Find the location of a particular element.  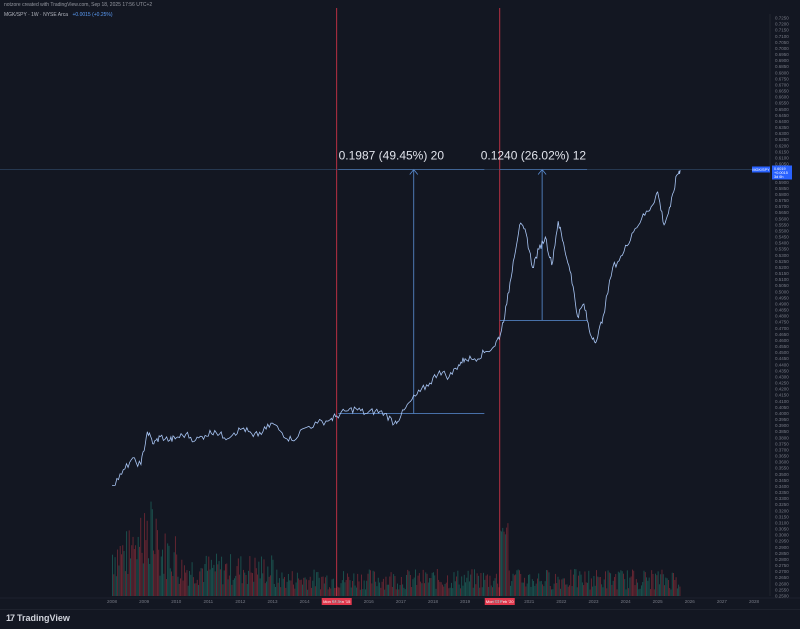

event-label-bg is located at coordinates (336, 601).